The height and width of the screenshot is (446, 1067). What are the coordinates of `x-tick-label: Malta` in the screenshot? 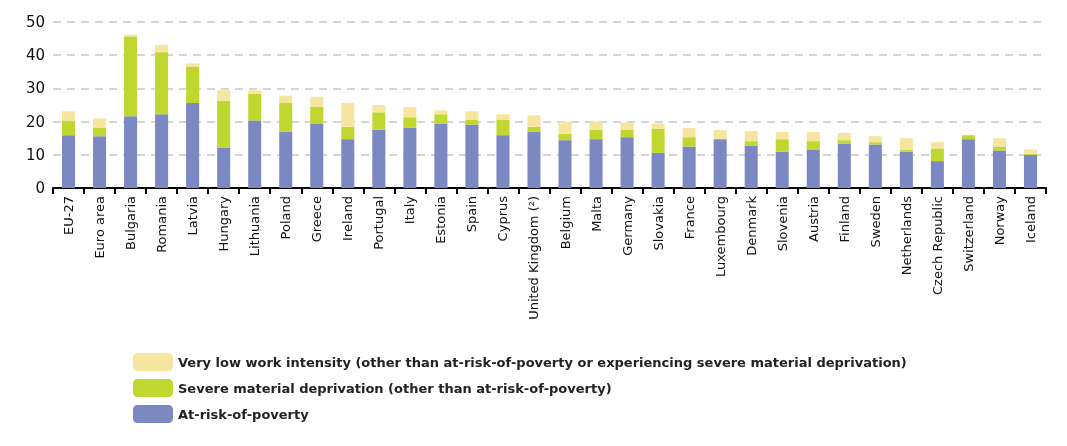 It's located at (596, 214).